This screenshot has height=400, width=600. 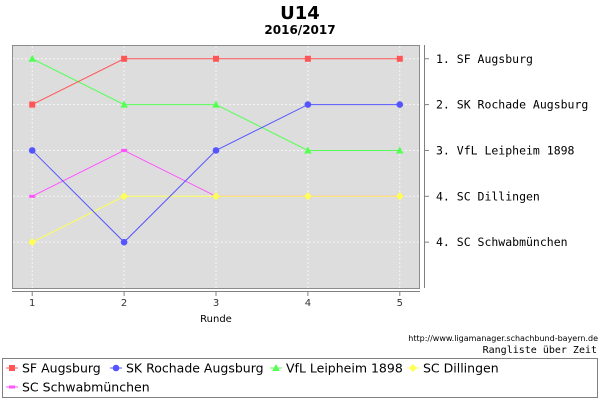 What do you see at coordinates (12, 368) in the screenshot?
I see `legend-marker-sf-augsburg` at bounding box center [12, 368].